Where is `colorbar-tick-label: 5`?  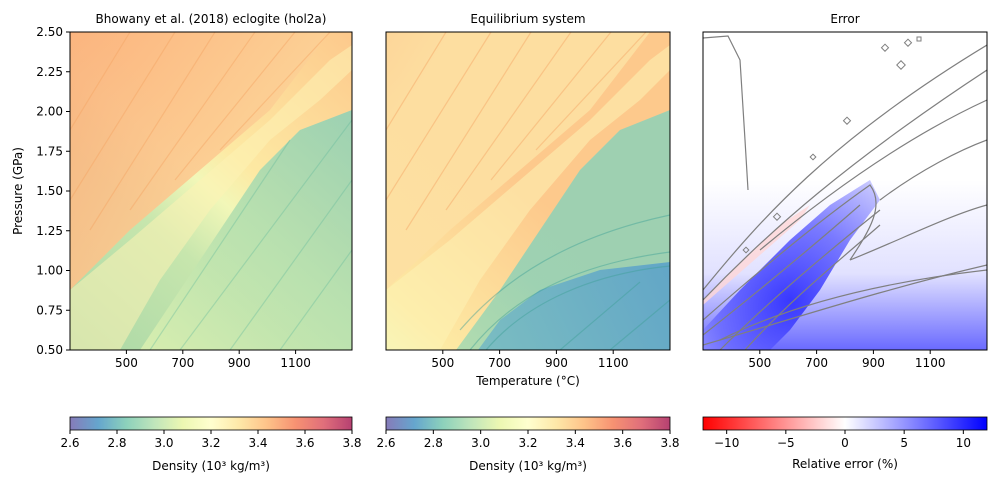 colorbar-tick-label: 5 is located at coordinates (904, 443).